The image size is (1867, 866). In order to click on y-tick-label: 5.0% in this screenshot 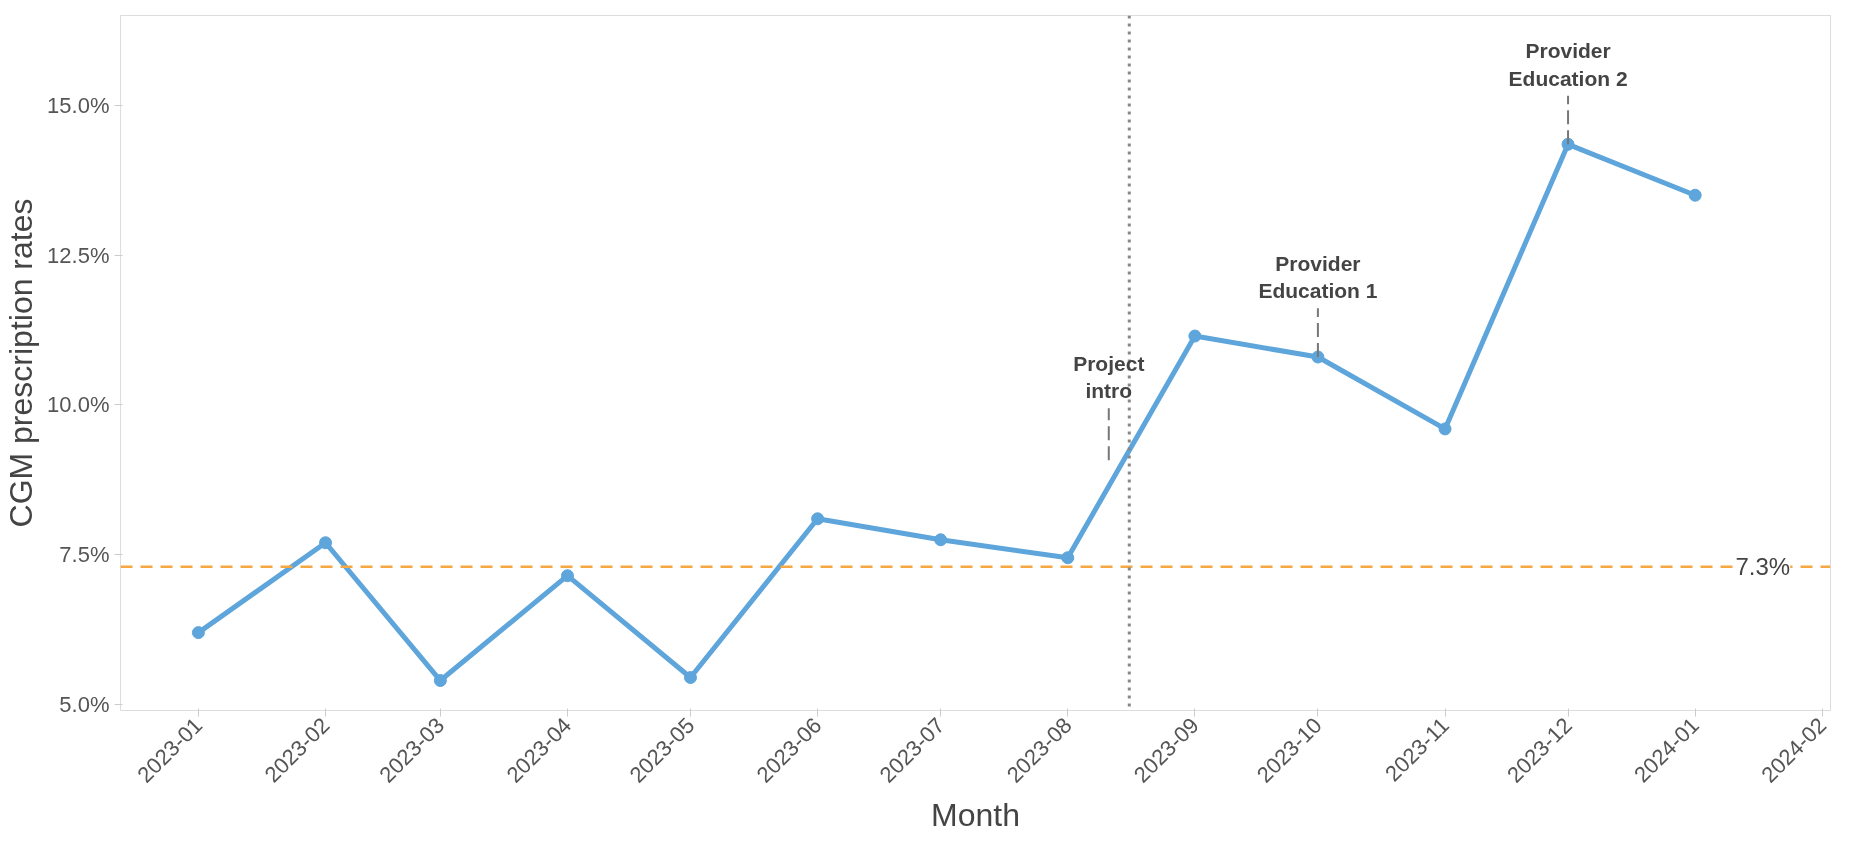, I will do `click(84, 705)`.